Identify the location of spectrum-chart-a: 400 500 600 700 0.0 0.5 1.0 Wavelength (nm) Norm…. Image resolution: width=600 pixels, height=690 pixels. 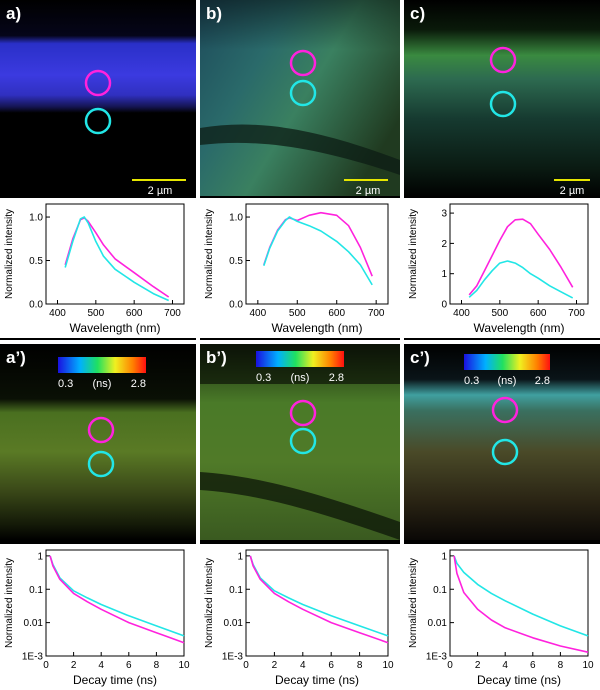
(98, 268).